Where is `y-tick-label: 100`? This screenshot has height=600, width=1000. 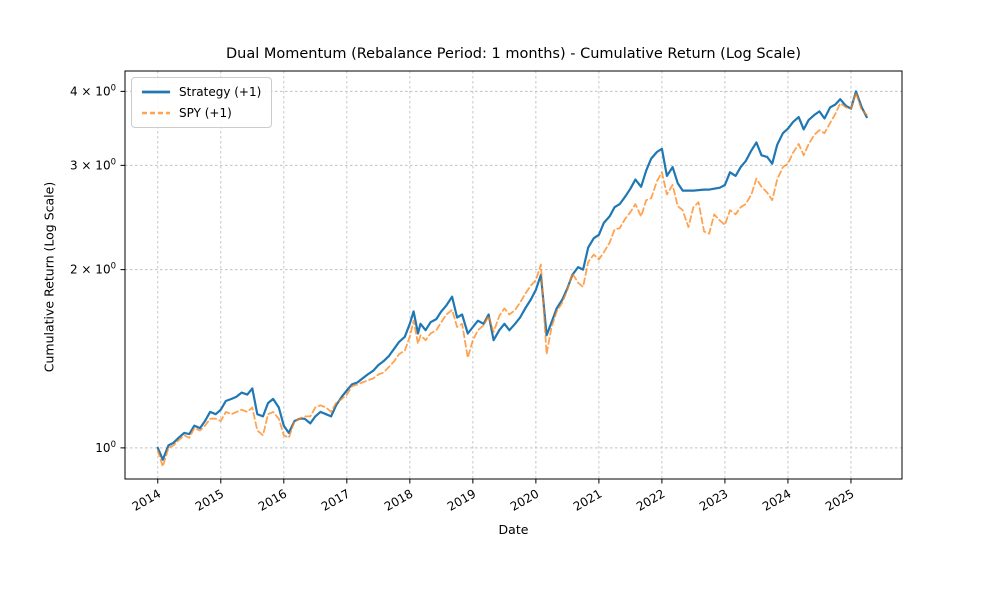
y-tick-label: 100 is located at coordinates (105, 447).